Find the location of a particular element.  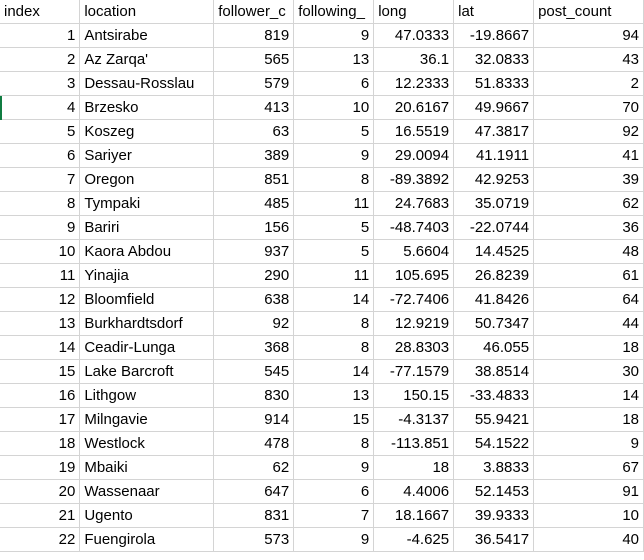

cell-lat: 50.7347 is located at coordinates (494, 323).